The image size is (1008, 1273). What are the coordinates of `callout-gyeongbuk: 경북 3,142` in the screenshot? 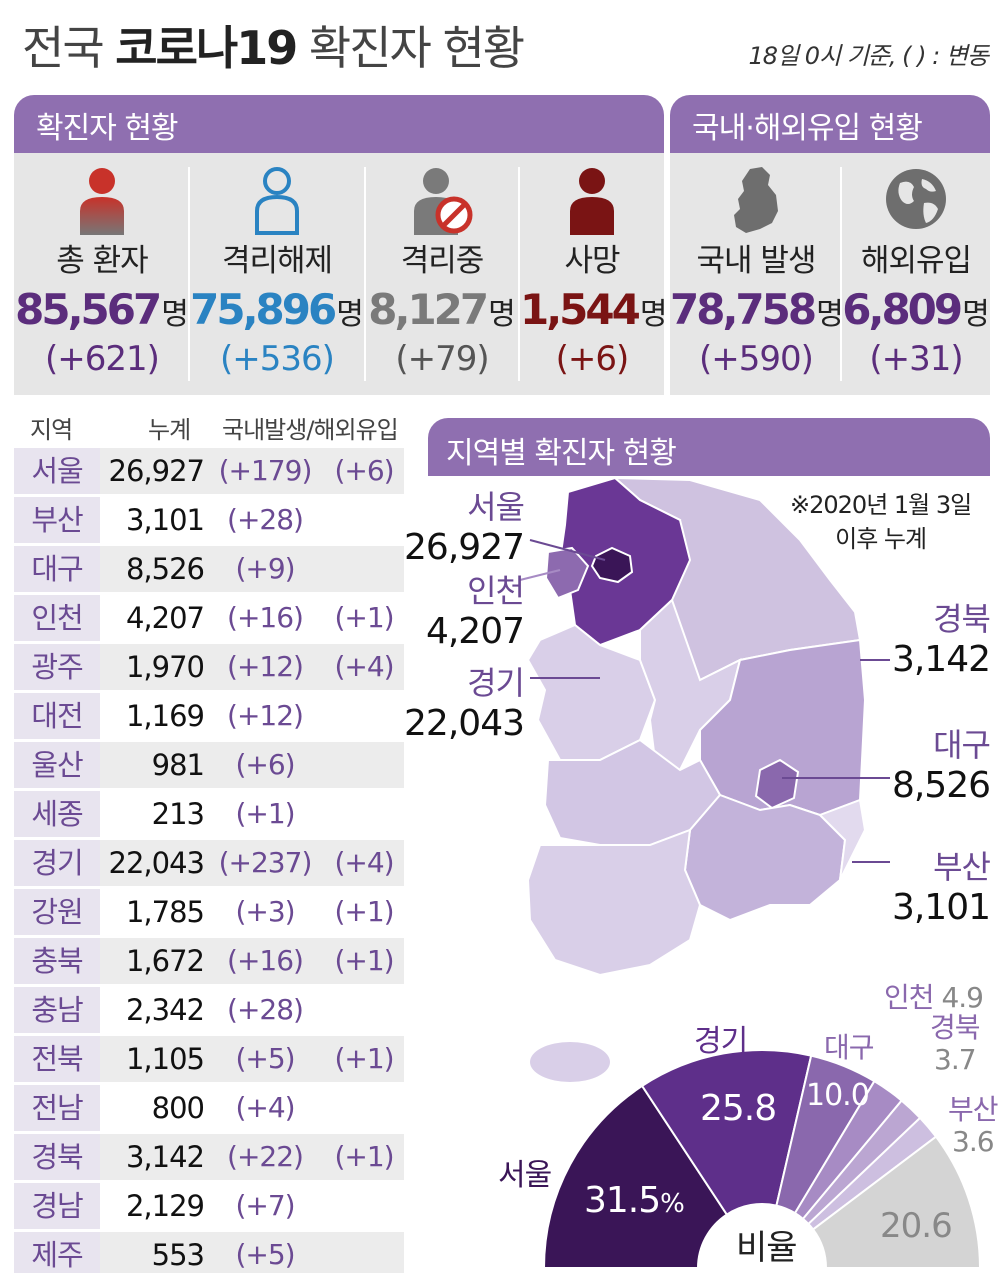 It's located at (941, 637).